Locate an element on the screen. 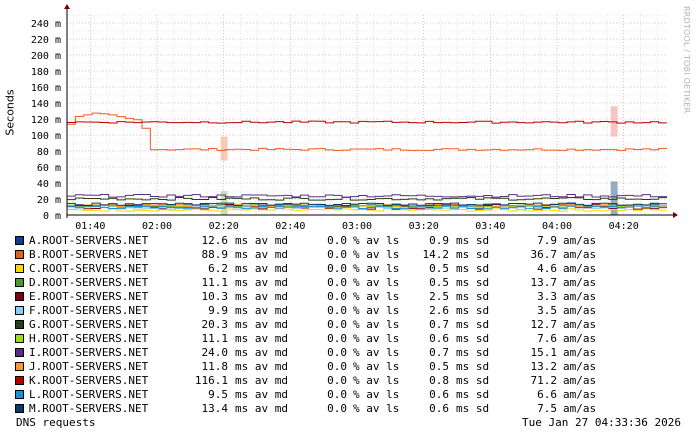 This screenshot has height=437, width=697. y-tick-label: 180 m is located at coordinates (46, 72).